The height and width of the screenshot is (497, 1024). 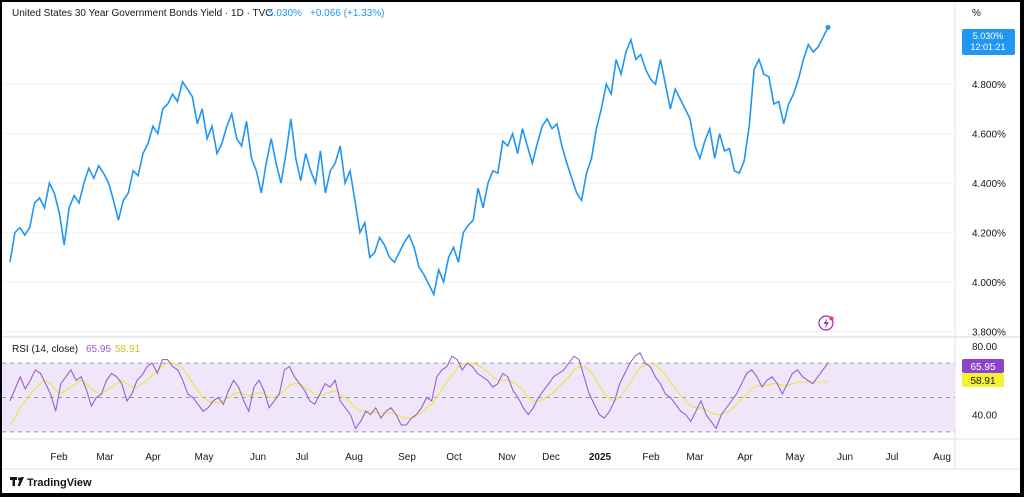 I want to click on last-price-badge-value: 5.030%, so click(x=988, y=36).